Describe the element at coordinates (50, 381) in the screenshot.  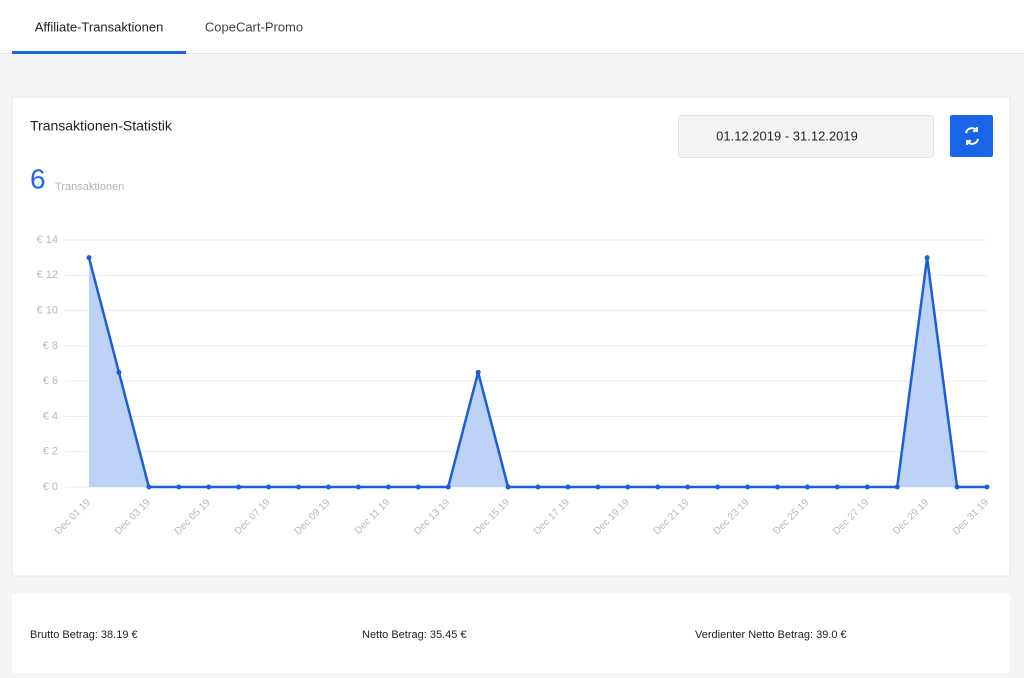
I see `y-tick-label: € 6` at that location.